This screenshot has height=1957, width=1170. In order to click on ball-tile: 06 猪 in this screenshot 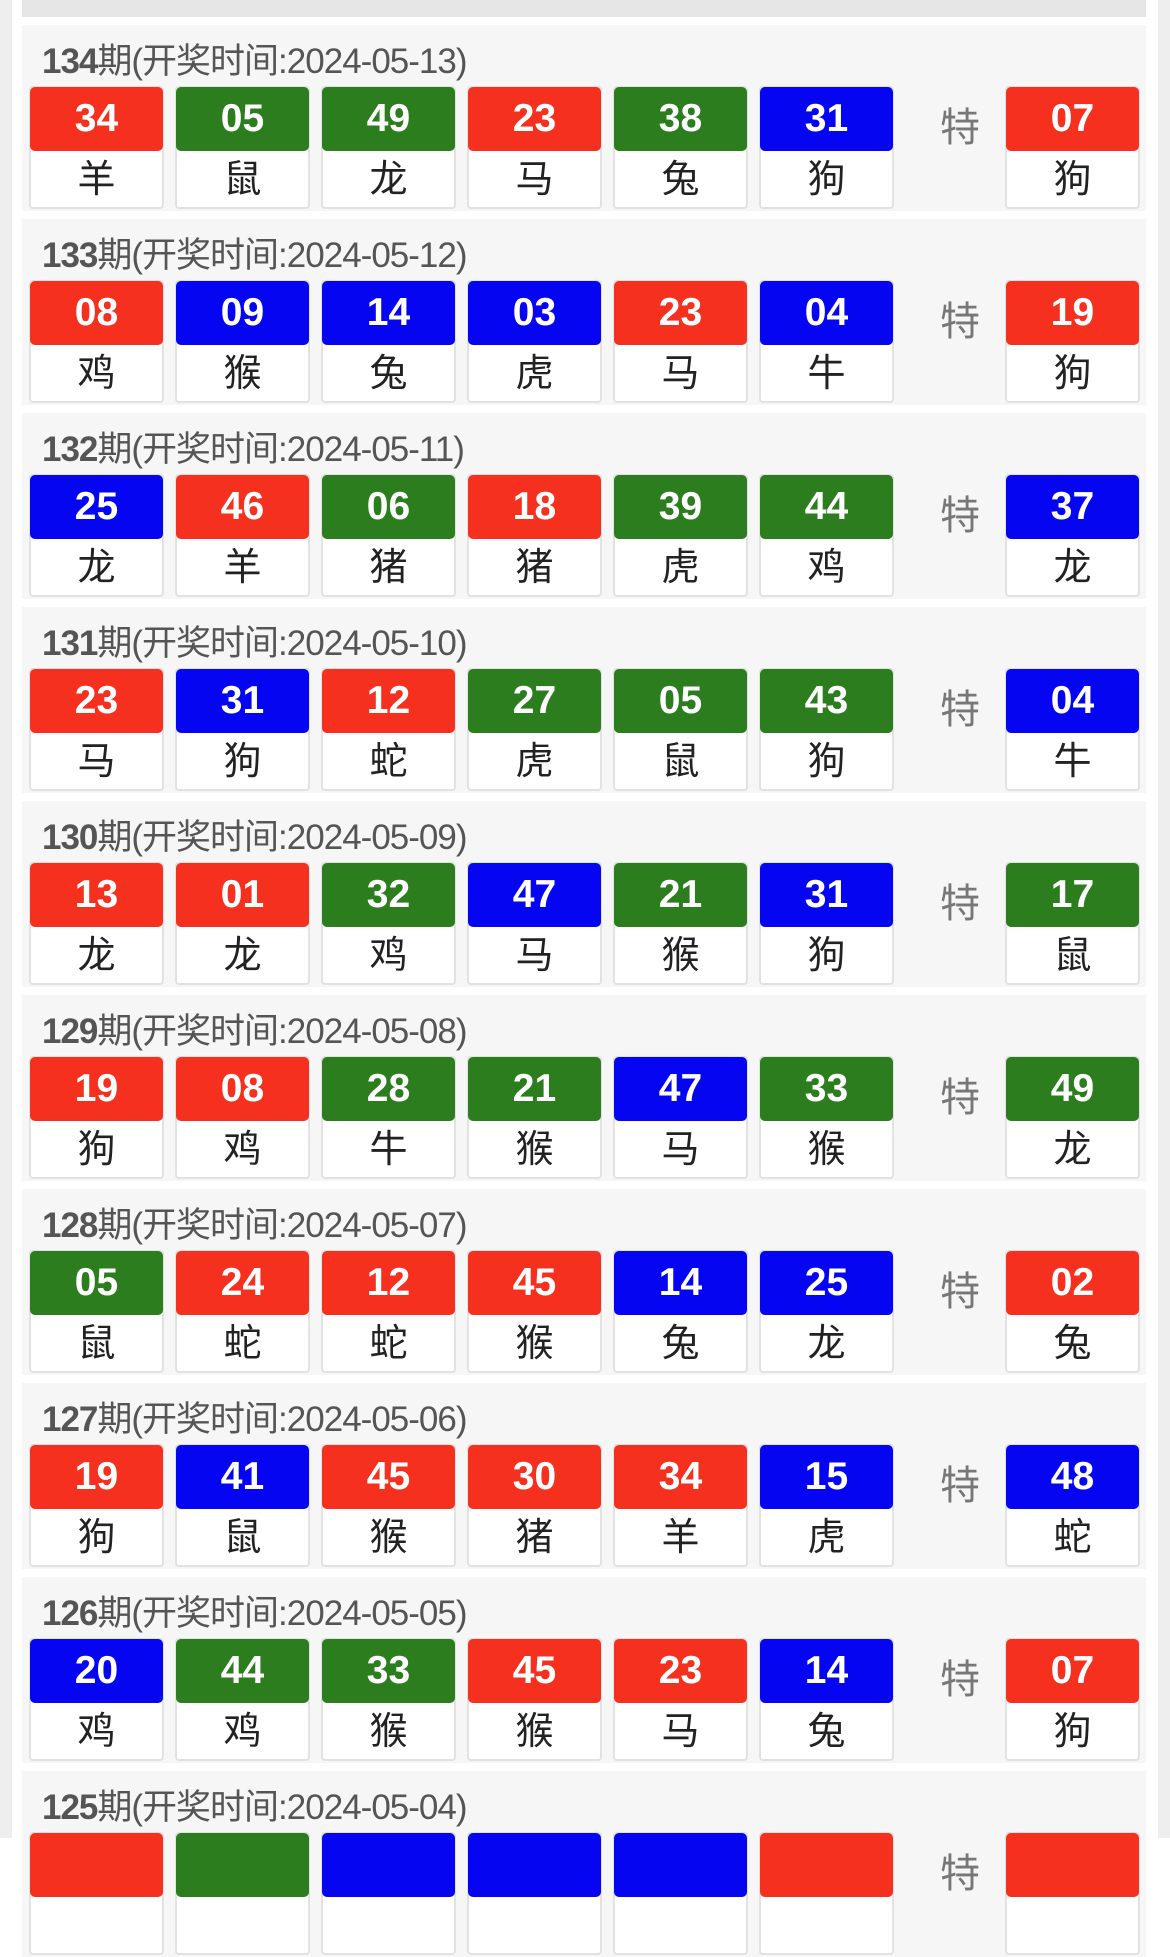, I will do `click(388, 535)`.